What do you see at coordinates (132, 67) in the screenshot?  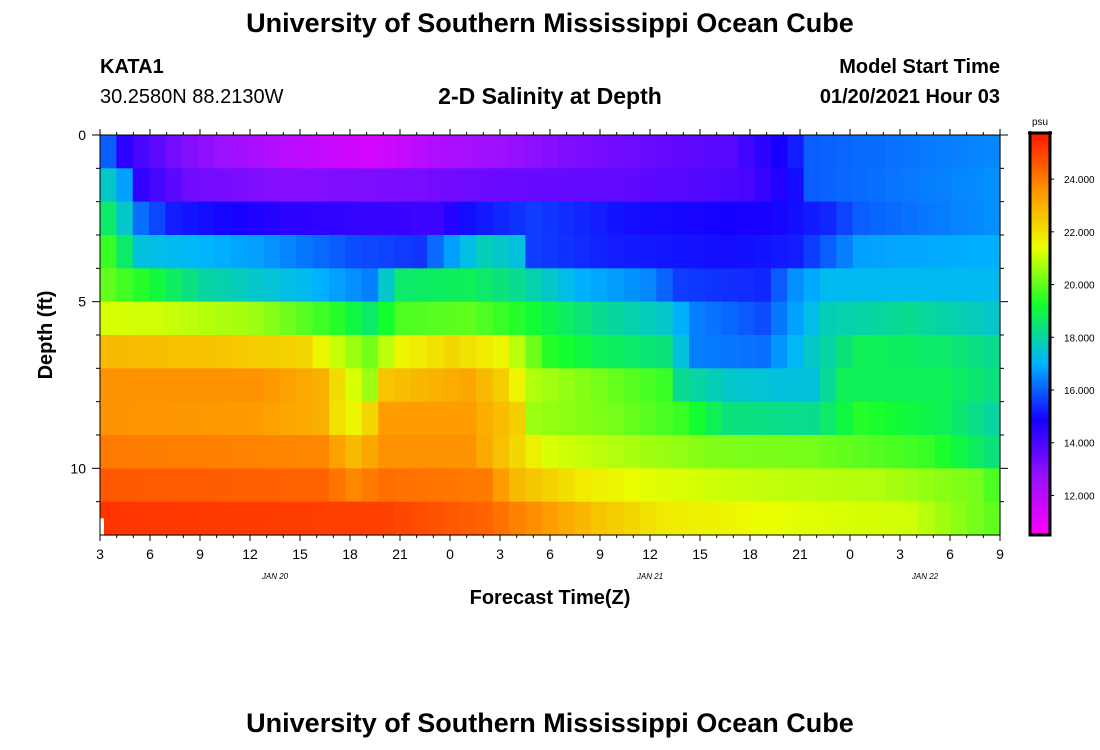 I see `station-id: KATA1` at bounding box center [132, 67].